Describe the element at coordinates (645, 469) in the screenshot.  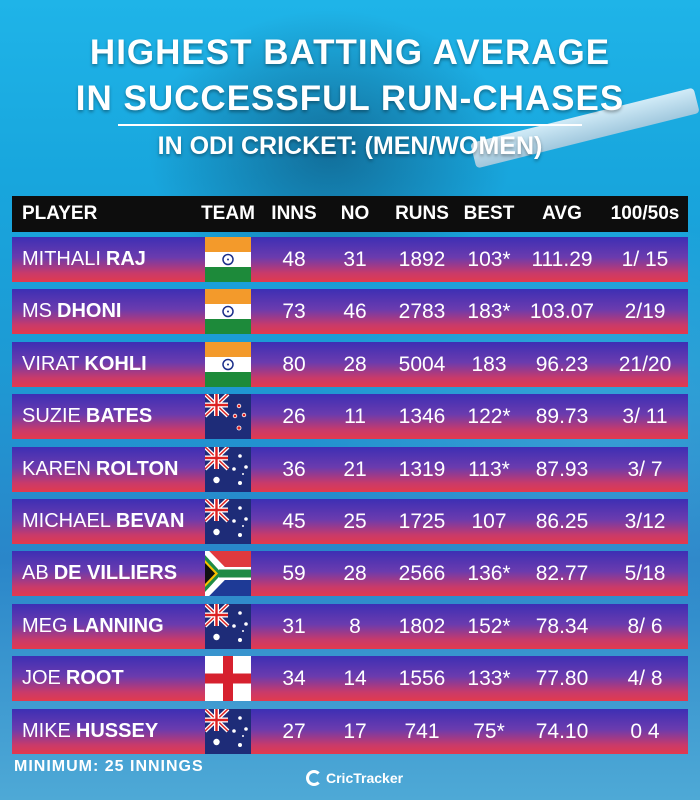
I see `hundreds-fifties-value: 3/ 7` at that location.